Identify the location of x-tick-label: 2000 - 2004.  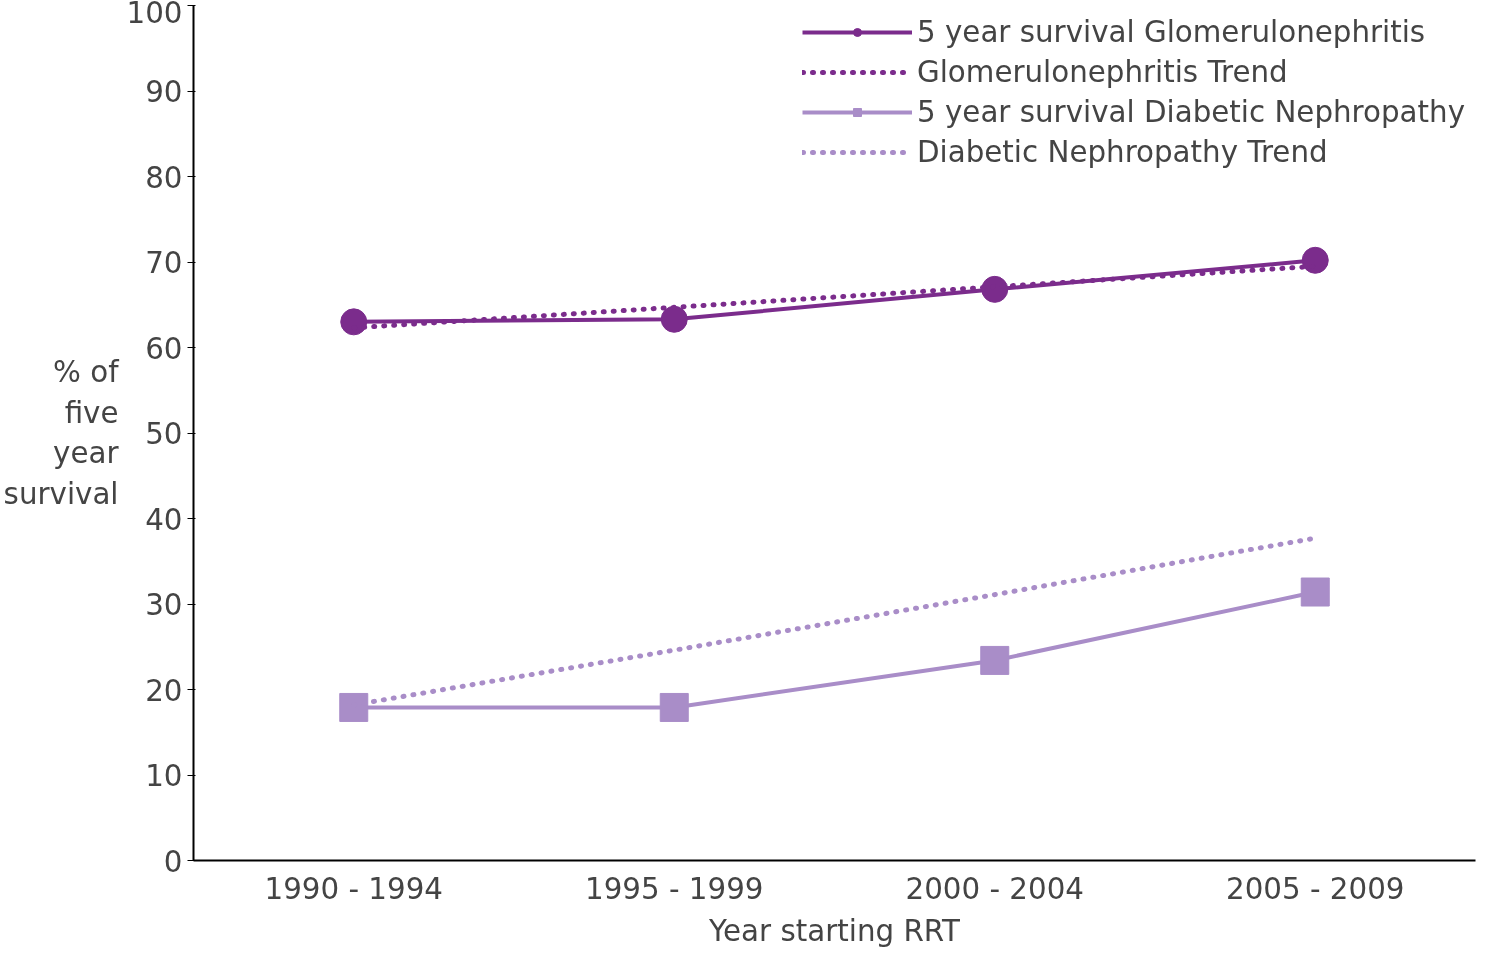
(995, 888).